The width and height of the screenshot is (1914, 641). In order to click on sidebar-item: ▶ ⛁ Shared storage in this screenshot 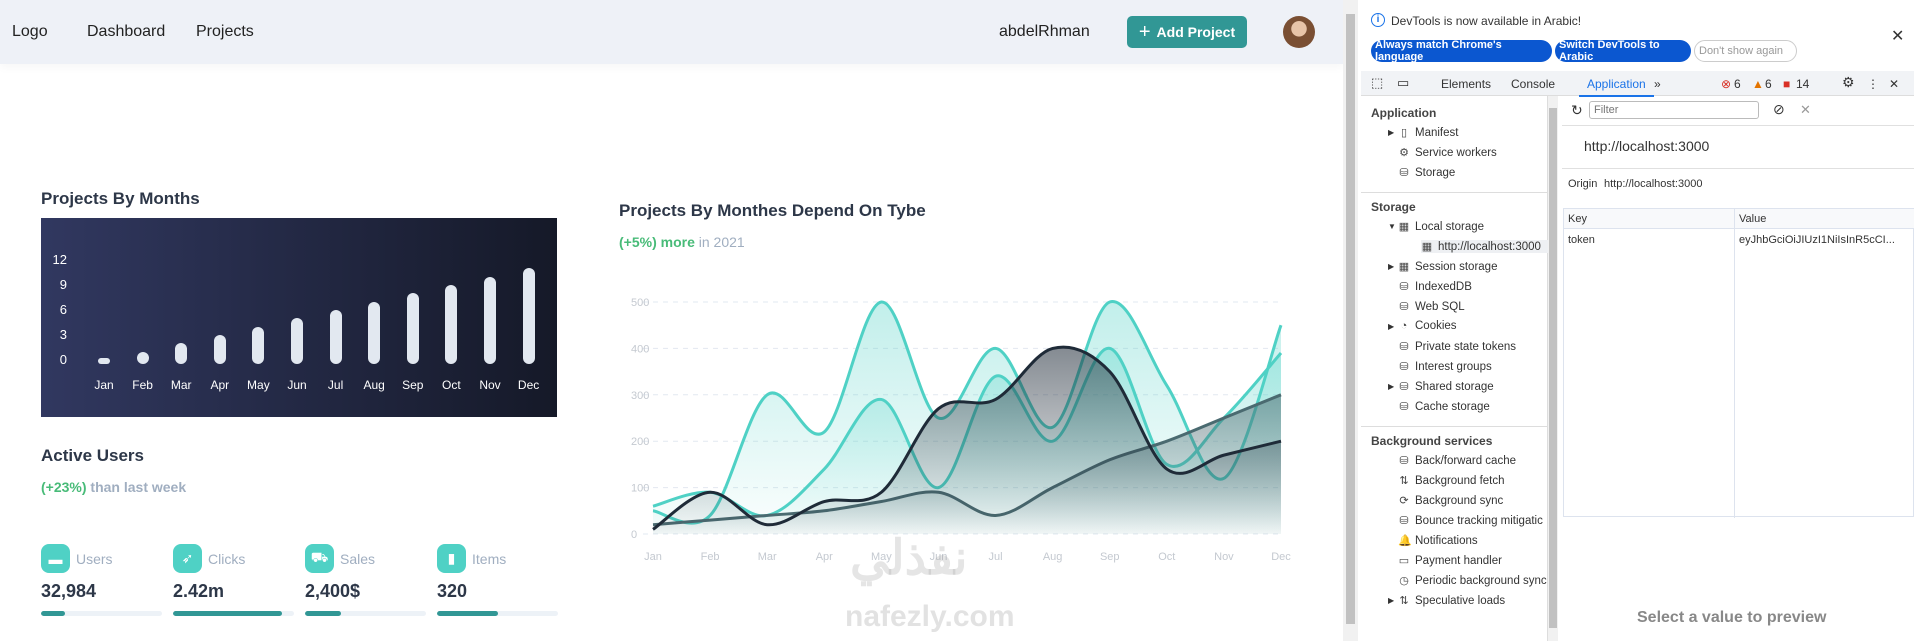, I will do `click(1441, 387)`.